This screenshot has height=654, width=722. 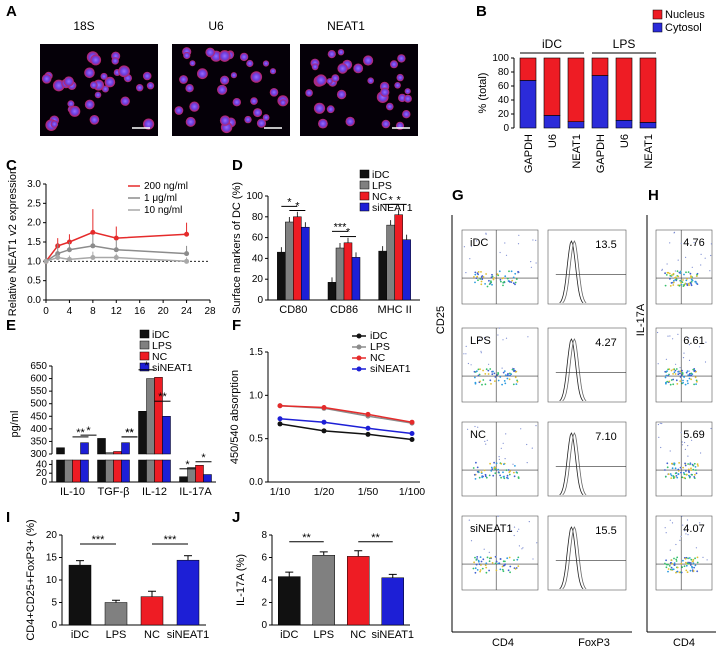 I want to click on data-point, so click(x=412, y=422).